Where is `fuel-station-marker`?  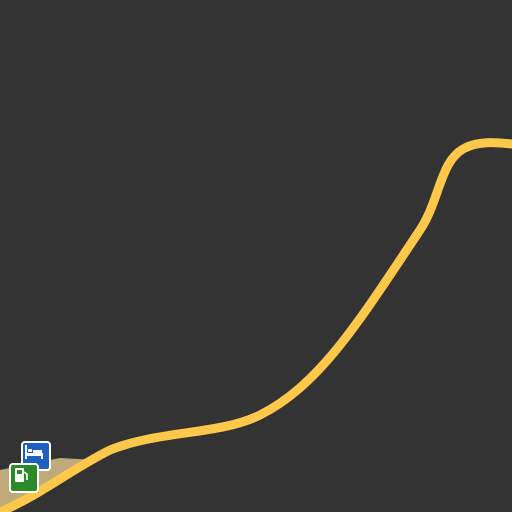 fuel-station-marker is located at coordinates (24, 478).